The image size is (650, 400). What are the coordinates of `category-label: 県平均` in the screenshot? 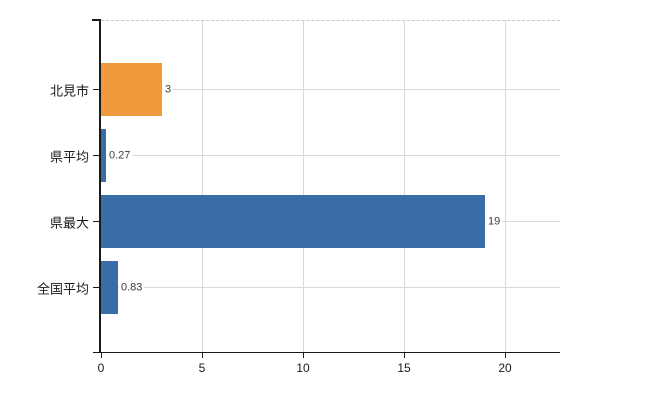 It's located at (69, 157).